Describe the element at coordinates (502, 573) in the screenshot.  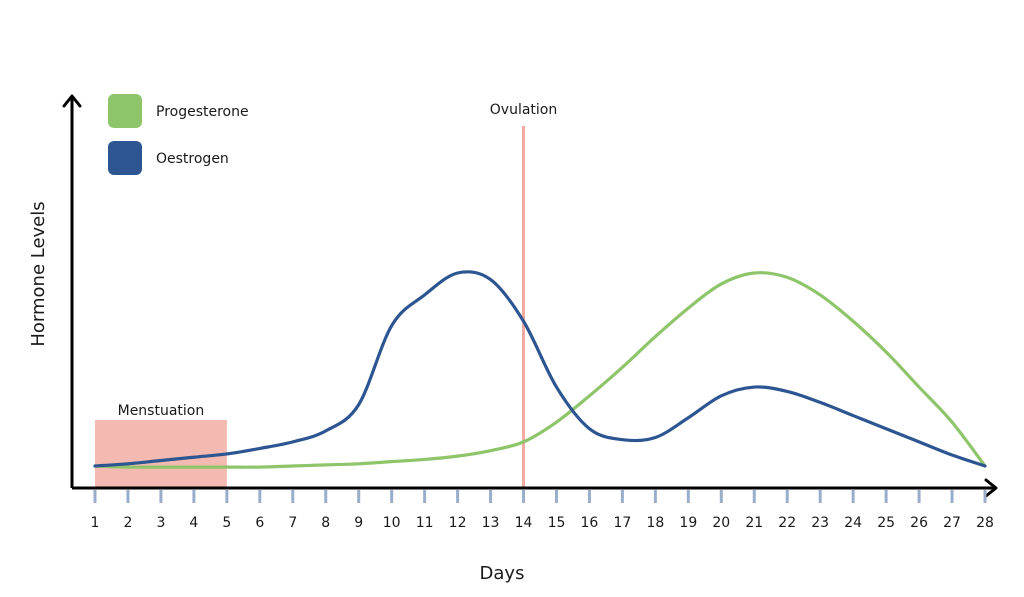
I see `x-axis-title: Days` at that location.